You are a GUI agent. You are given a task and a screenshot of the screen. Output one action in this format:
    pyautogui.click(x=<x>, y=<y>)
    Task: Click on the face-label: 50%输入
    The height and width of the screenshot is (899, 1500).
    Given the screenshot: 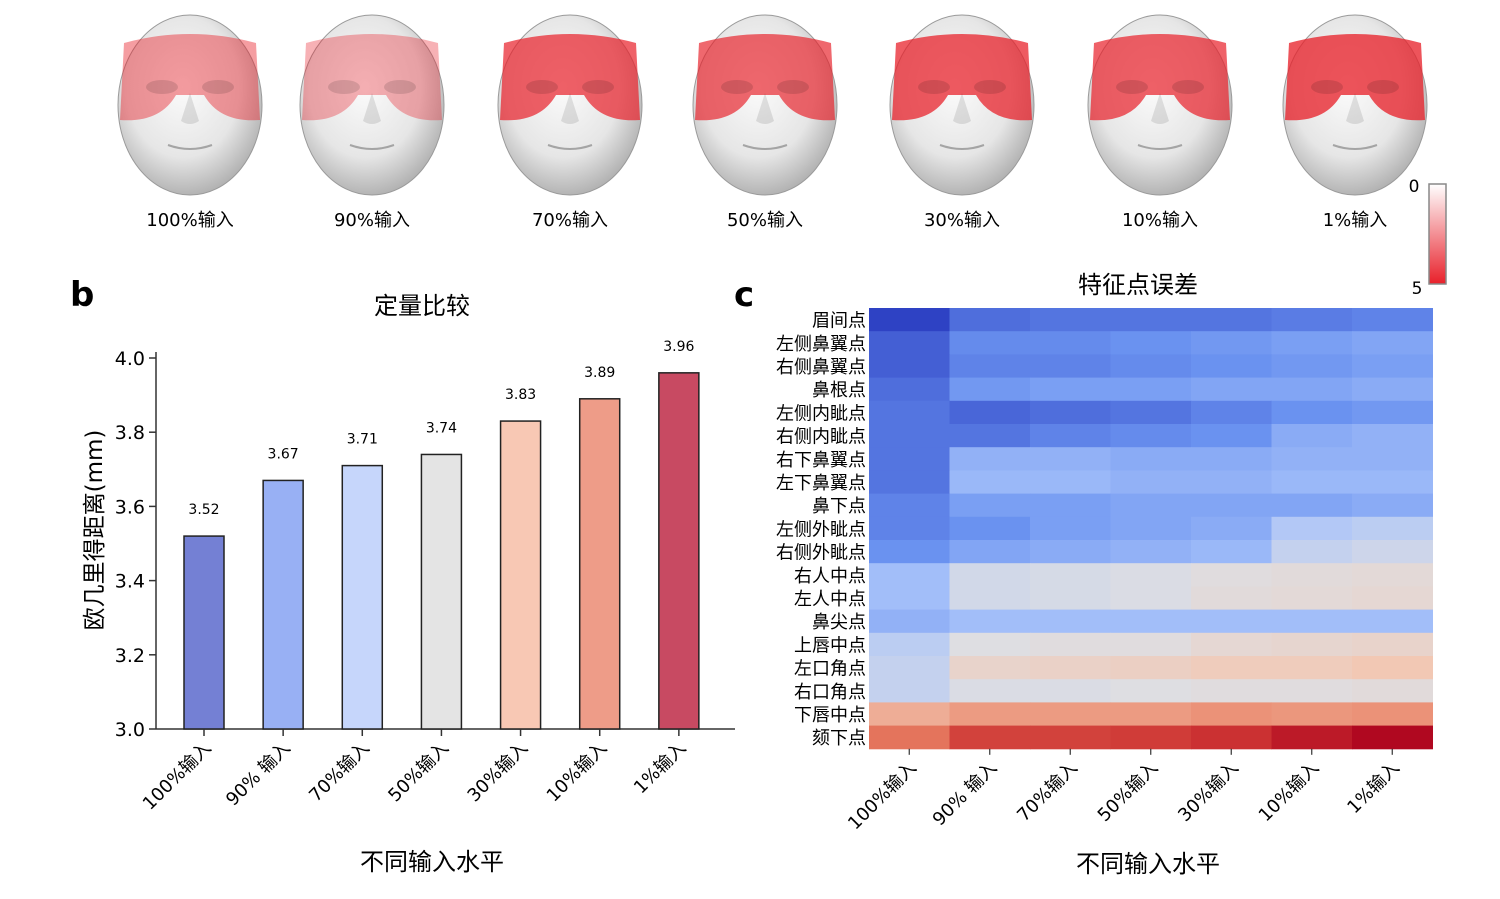 What is the action you would take?
    pyautogui.click(x=765, y=220)
    